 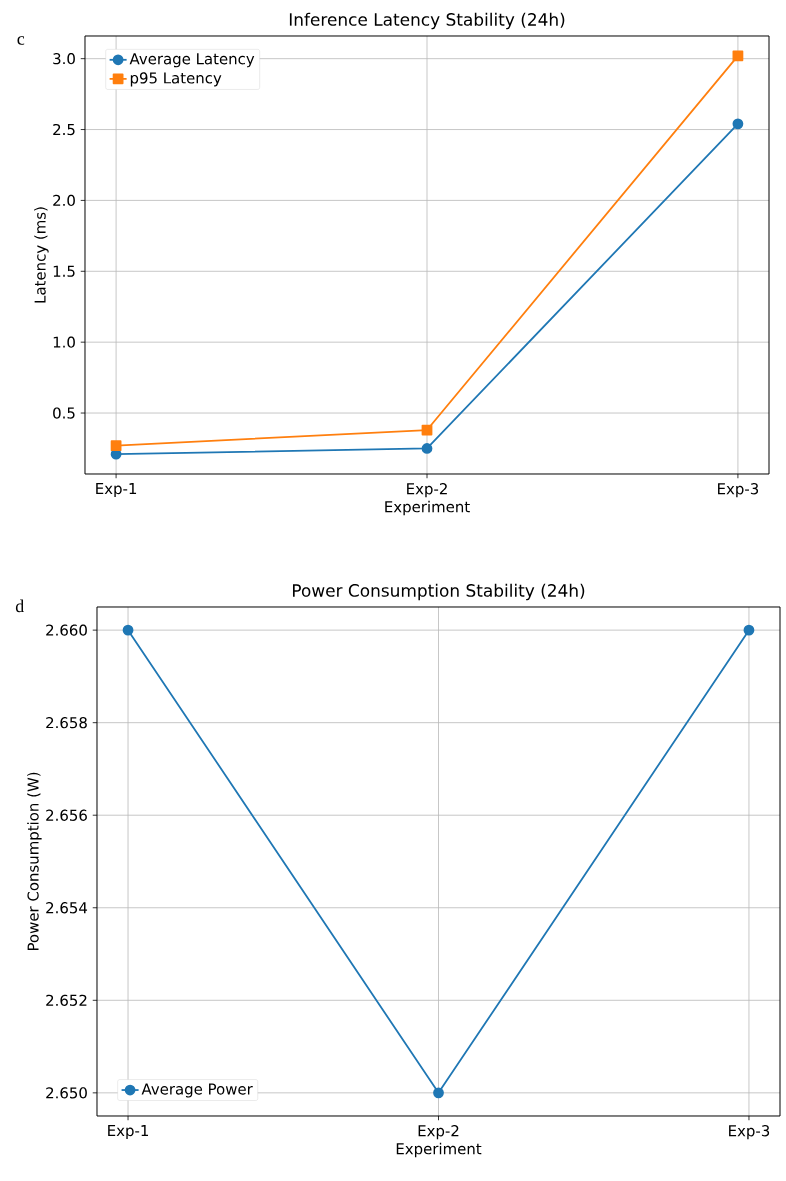 I want to click on y-tick-label: 2.5, so click(x=64, y=129).